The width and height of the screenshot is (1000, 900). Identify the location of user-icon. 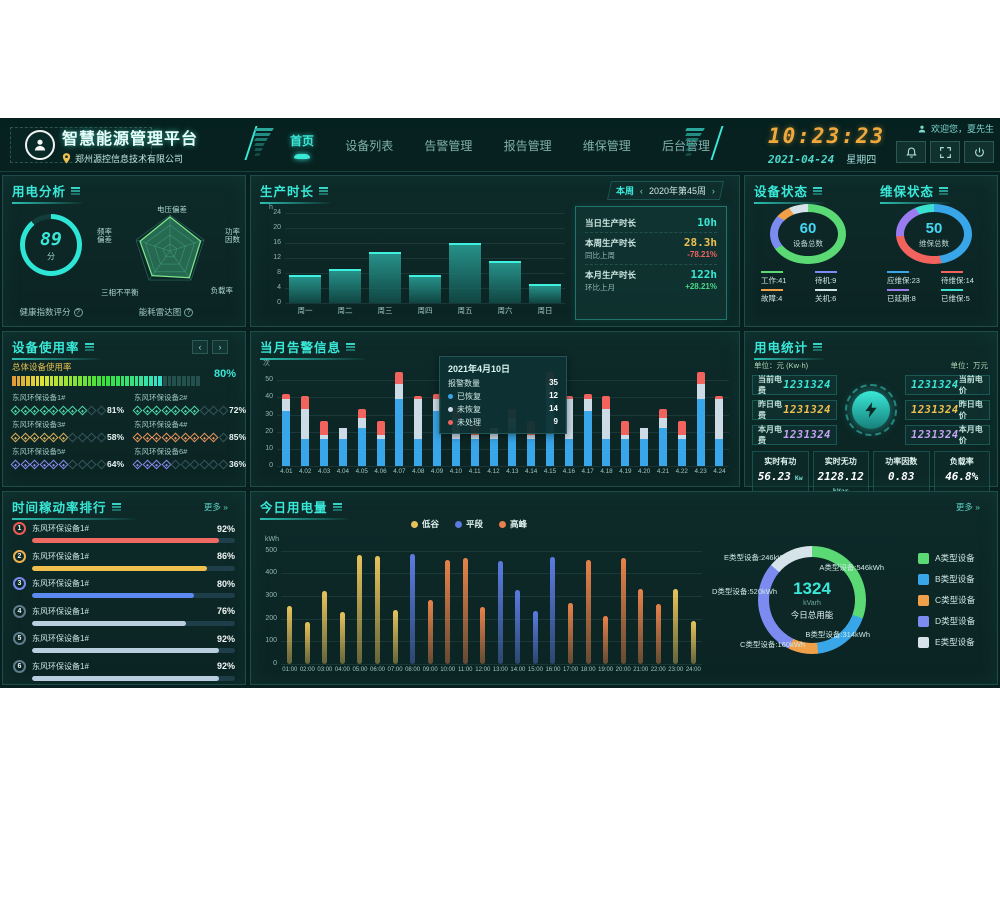
(922, 128).